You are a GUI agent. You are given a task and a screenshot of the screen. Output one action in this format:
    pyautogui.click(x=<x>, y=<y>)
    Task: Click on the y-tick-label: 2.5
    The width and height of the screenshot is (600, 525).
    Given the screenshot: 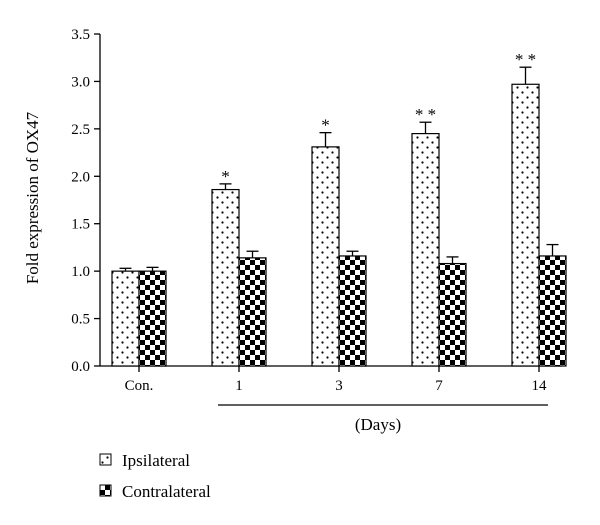 What is the action you would take?
    pyautogui.click(x=80, y=130)
    